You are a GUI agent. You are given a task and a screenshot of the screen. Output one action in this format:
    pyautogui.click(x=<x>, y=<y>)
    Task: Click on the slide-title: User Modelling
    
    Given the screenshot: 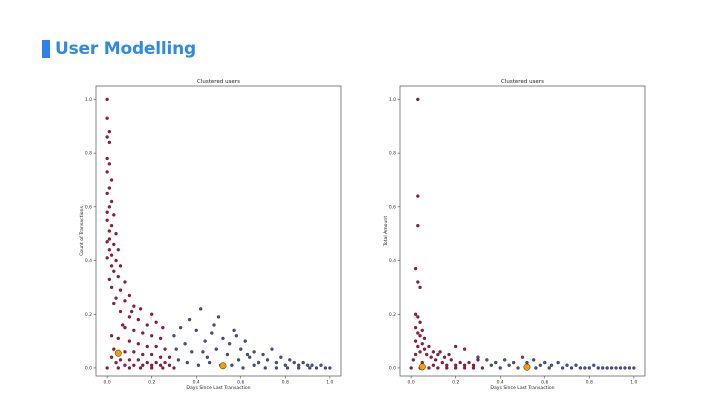 What is the action you would take?
    pyautogui.click(x=119, y=49)
    